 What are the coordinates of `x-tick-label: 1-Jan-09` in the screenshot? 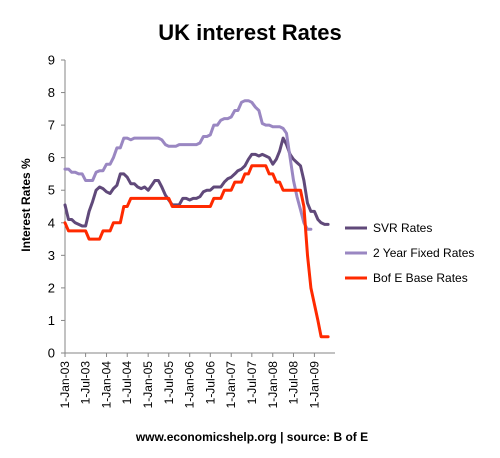 It's located at (314, 385).